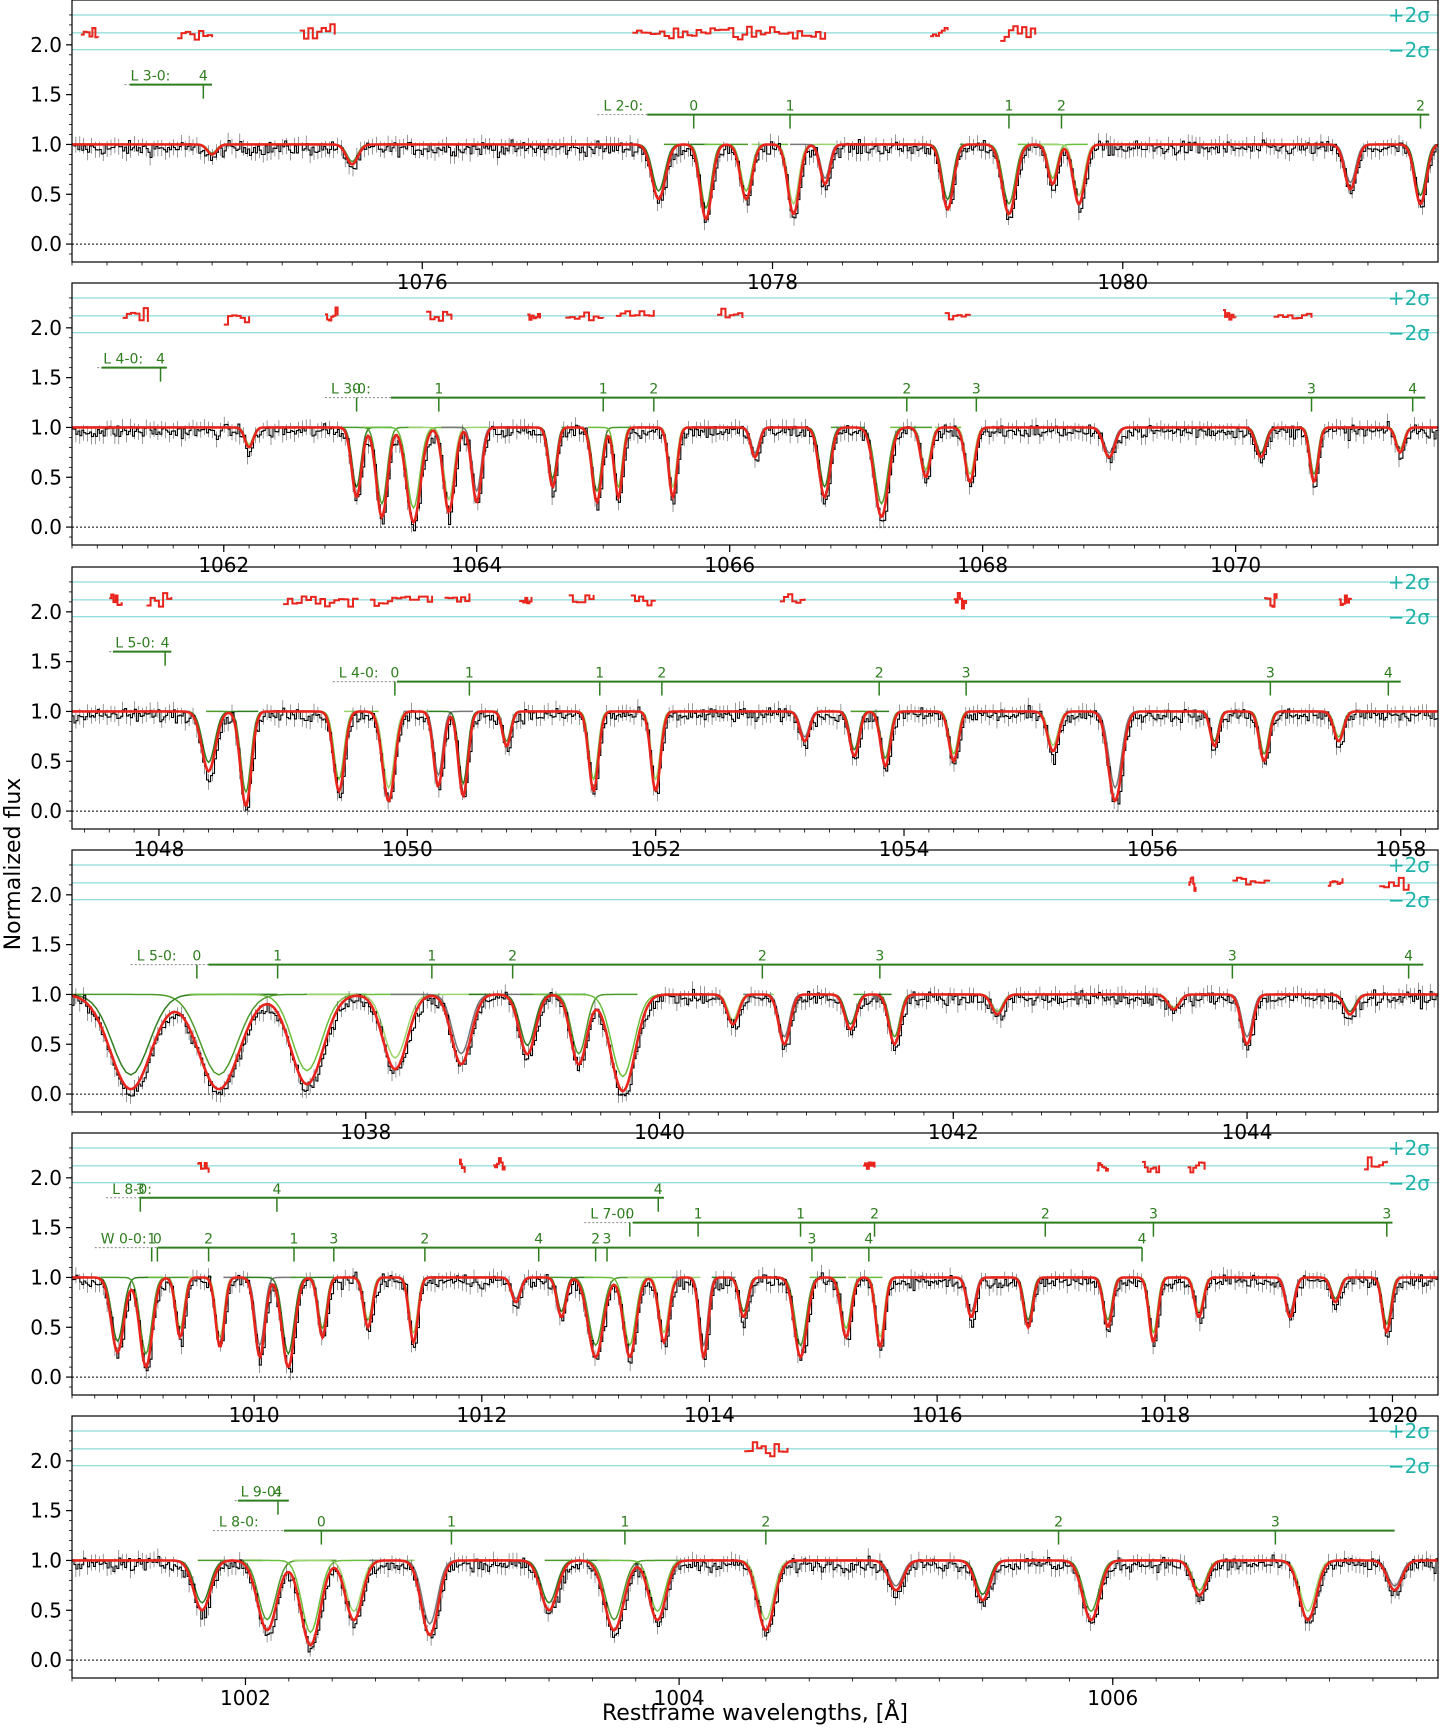 Image resolution: width=1440 pixels, height=1732 pixels. I want to click on line-marker-group: L 3-0: 4, so click(169, 84).